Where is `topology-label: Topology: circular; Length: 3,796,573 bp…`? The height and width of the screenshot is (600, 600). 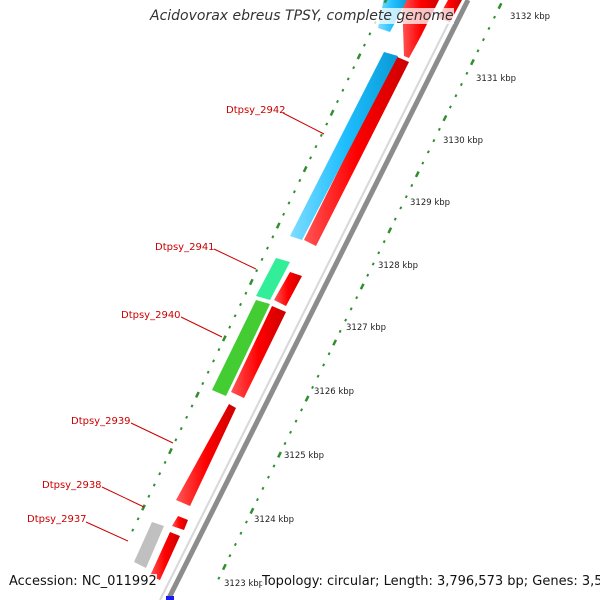
topology-label: Topology: circular; Length: 3,796,573 bp… is located at coordinates (431, 581).